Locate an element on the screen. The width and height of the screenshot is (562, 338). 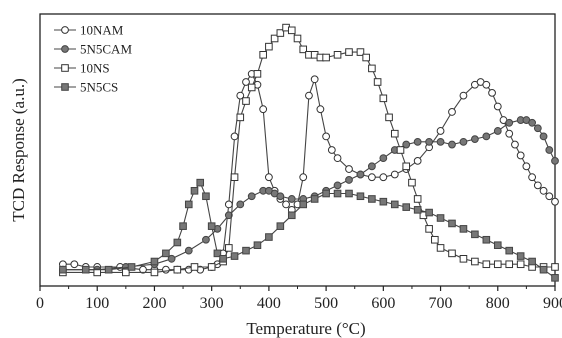
legend: 10NAM 5N5CAM 10NS 5N5CS is located at coordinates (93, 59).